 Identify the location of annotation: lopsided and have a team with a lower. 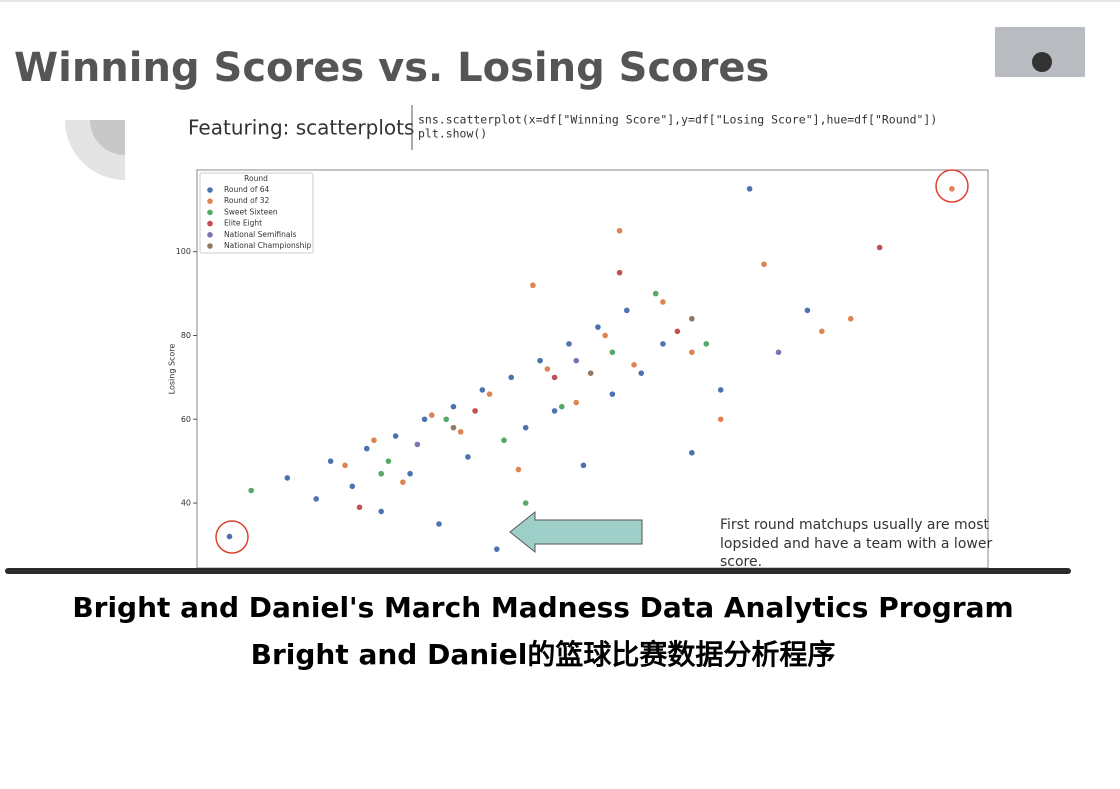
(856, 544).